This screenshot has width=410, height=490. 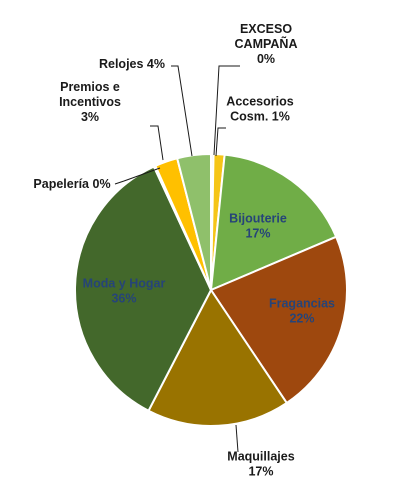 What do you see at coordinates (90, 102) in the screenshot?
I see `data-label-premios-e-incentivos: Premios e Incentivos 3%` at bounding box center [90, 102].